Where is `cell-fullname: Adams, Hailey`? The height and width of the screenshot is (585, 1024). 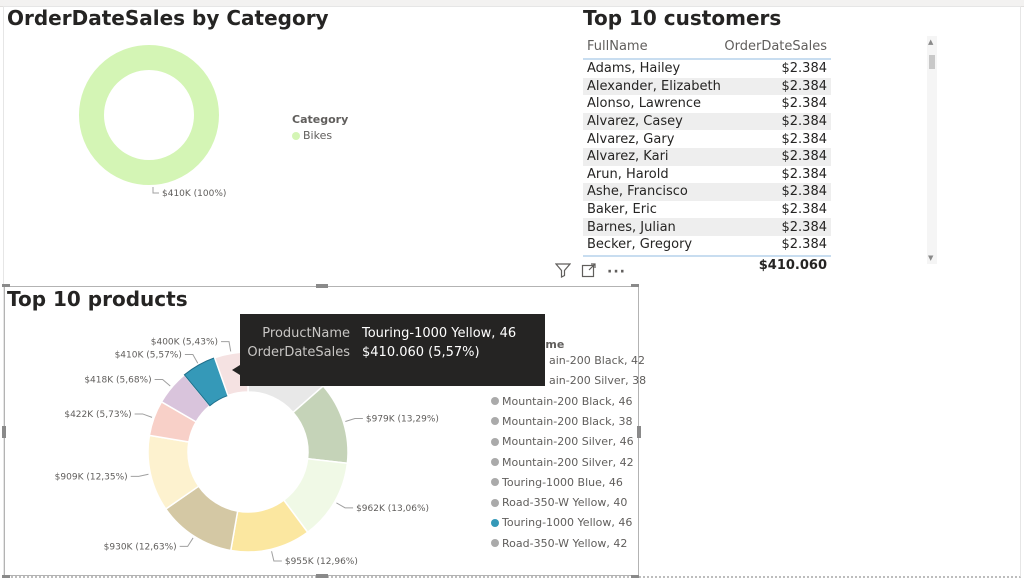 cell-fullname: Adams, Hailey is located at coordinates (634, 69).